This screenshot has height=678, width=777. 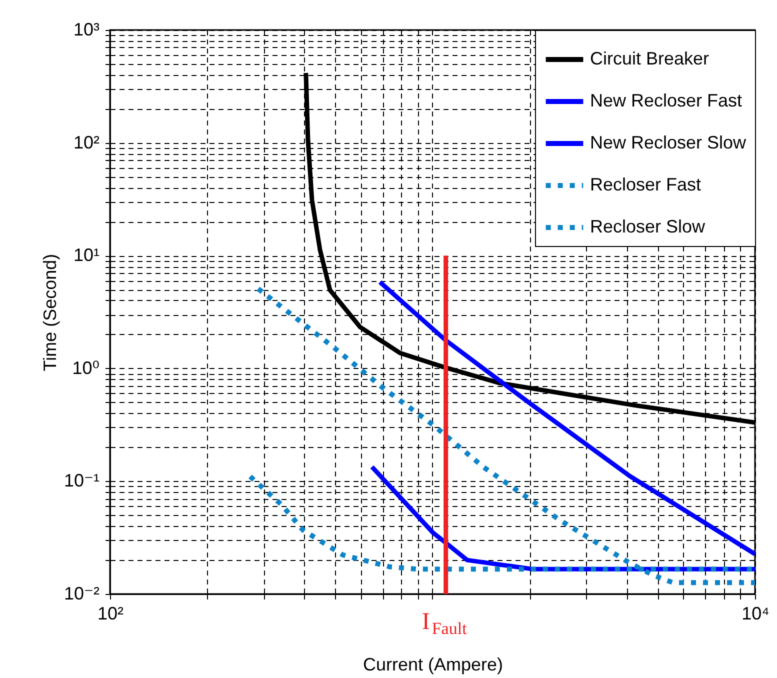 What do you see at coordinates (666, 100) in the screenshot?
I see `legend-label: New Recloser Fast` at bounding box center [666, 100].